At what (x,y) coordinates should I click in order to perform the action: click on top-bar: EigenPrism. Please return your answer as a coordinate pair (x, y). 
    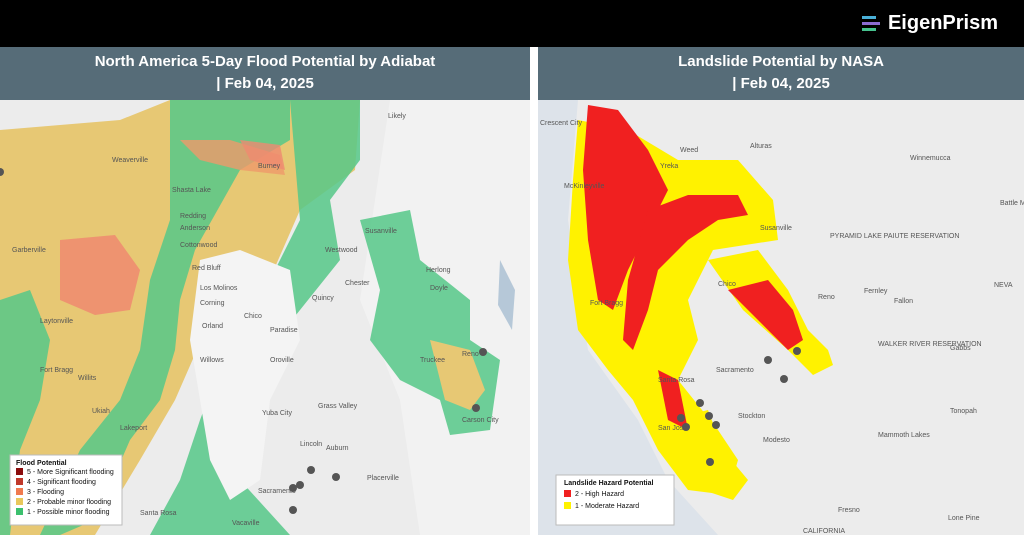
    Looking at the image, I should click on (512, 23).